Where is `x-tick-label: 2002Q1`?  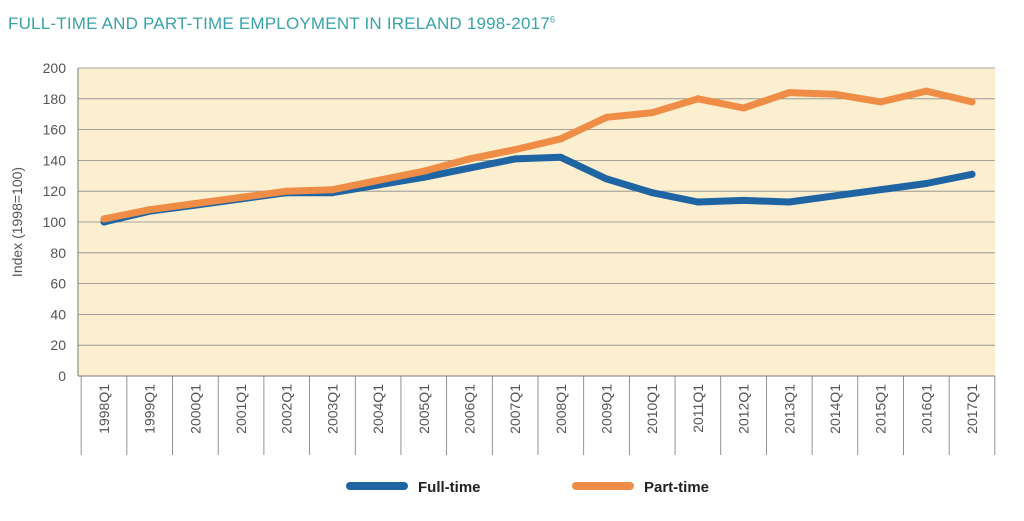 x-tick-label: 2002Q1 is located at coordinates (287, 409).